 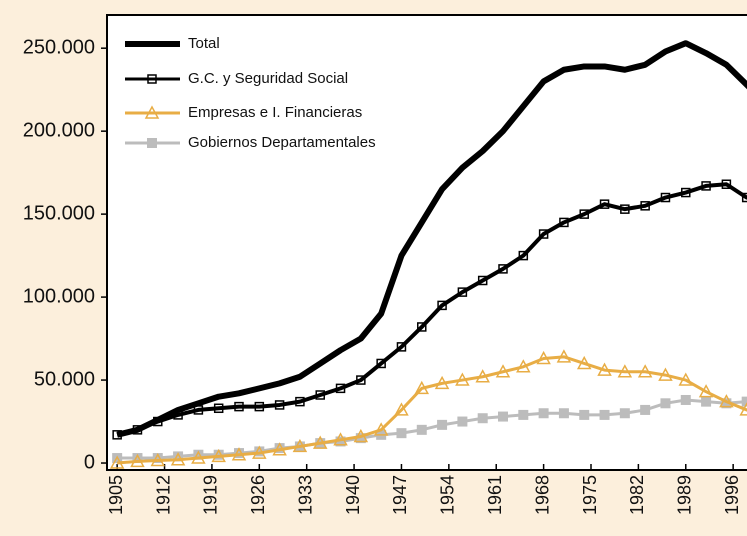 What do you see at coordinates (211, 495) in the screenshot?
I see `x-tick-label: 1919` at bounding box center [211, 495].